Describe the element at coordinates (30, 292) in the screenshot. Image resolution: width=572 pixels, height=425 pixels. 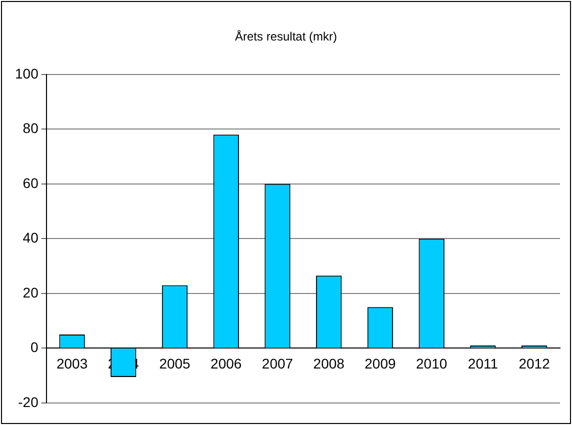
I see `y-tick-label: 20` at that location.